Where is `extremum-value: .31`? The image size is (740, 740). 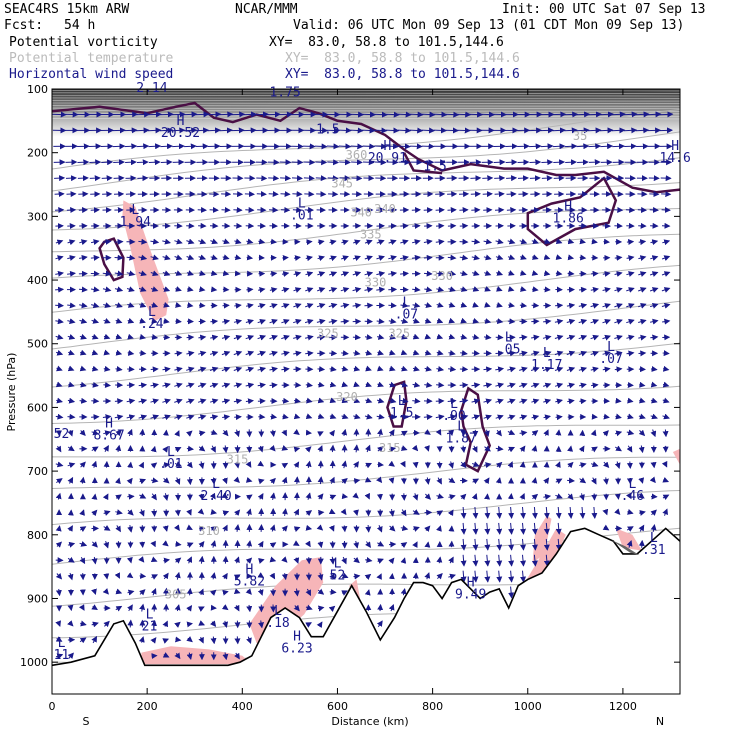 extremum-value: .31 is located at coordinates (653, 550).